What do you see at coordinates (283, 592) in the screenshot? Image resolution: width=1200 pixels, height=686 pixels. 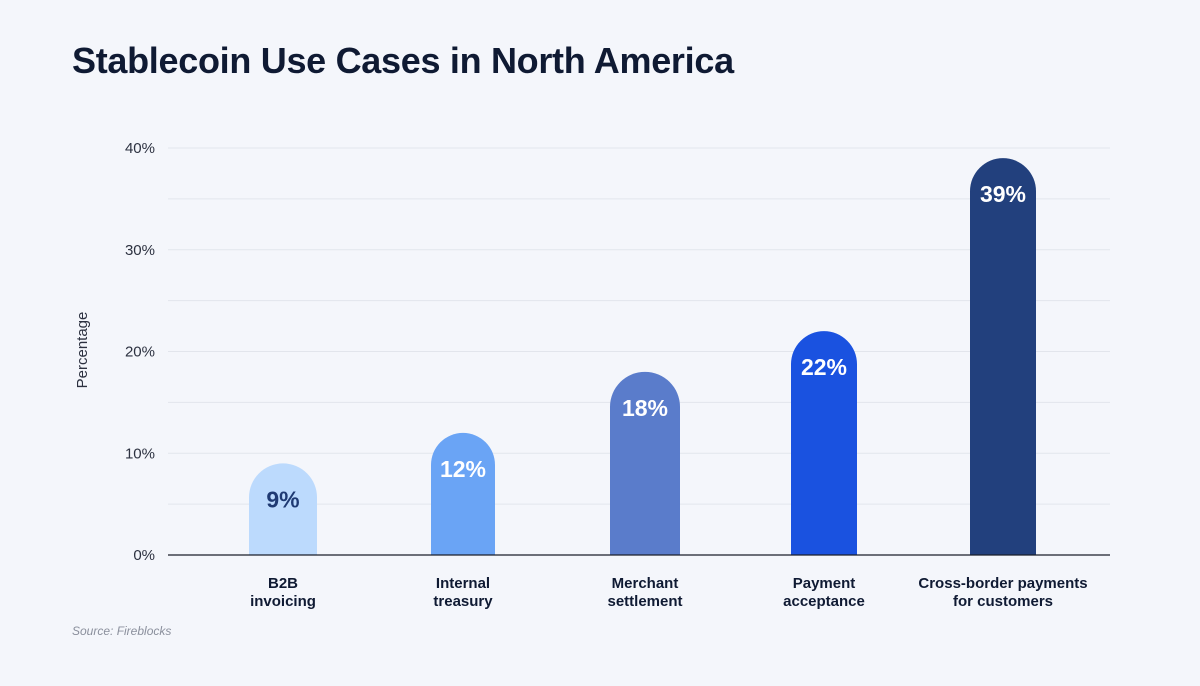 I see `x-category-label: B2B invoicing` at bounding box center [283, 592].